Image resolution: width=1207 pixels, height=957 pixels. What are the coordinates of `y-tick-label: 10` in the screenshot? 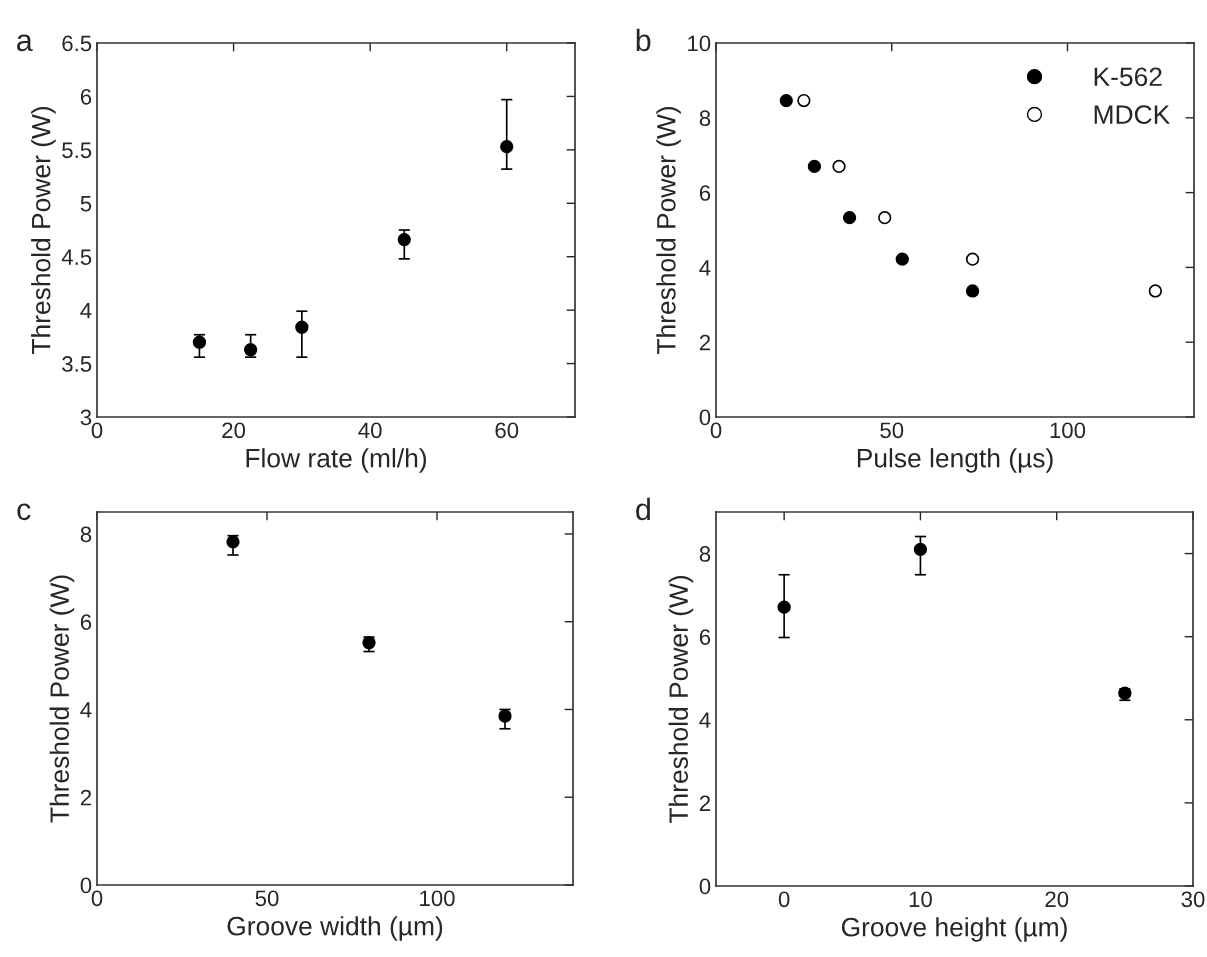 It's located at (699, 43).